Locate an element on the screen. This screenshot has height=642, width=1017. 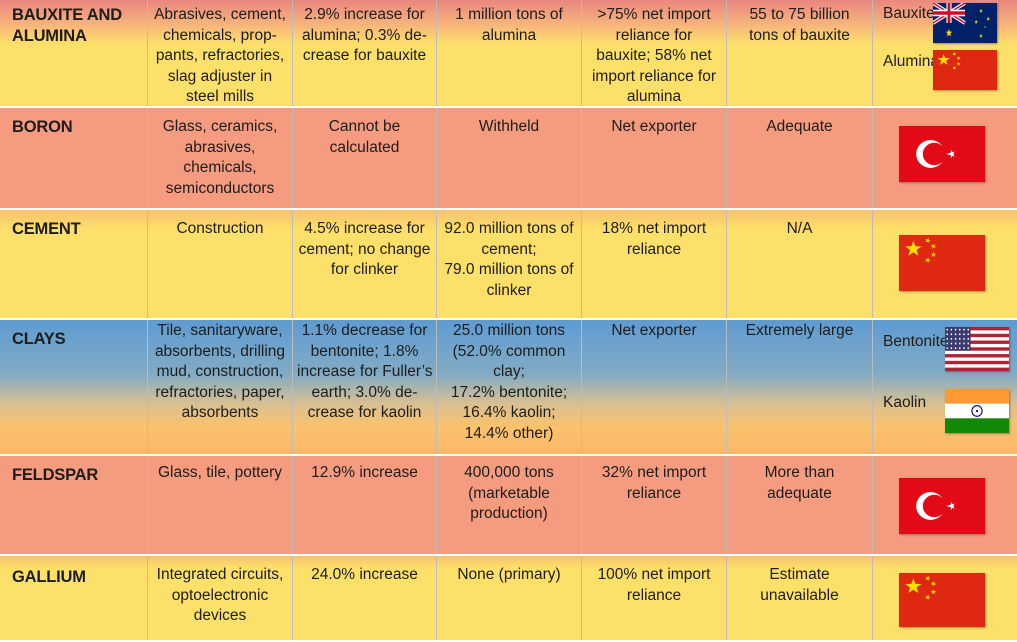
import-reliance-cell: 100% net import reliance is located at coordinates (654, 598).